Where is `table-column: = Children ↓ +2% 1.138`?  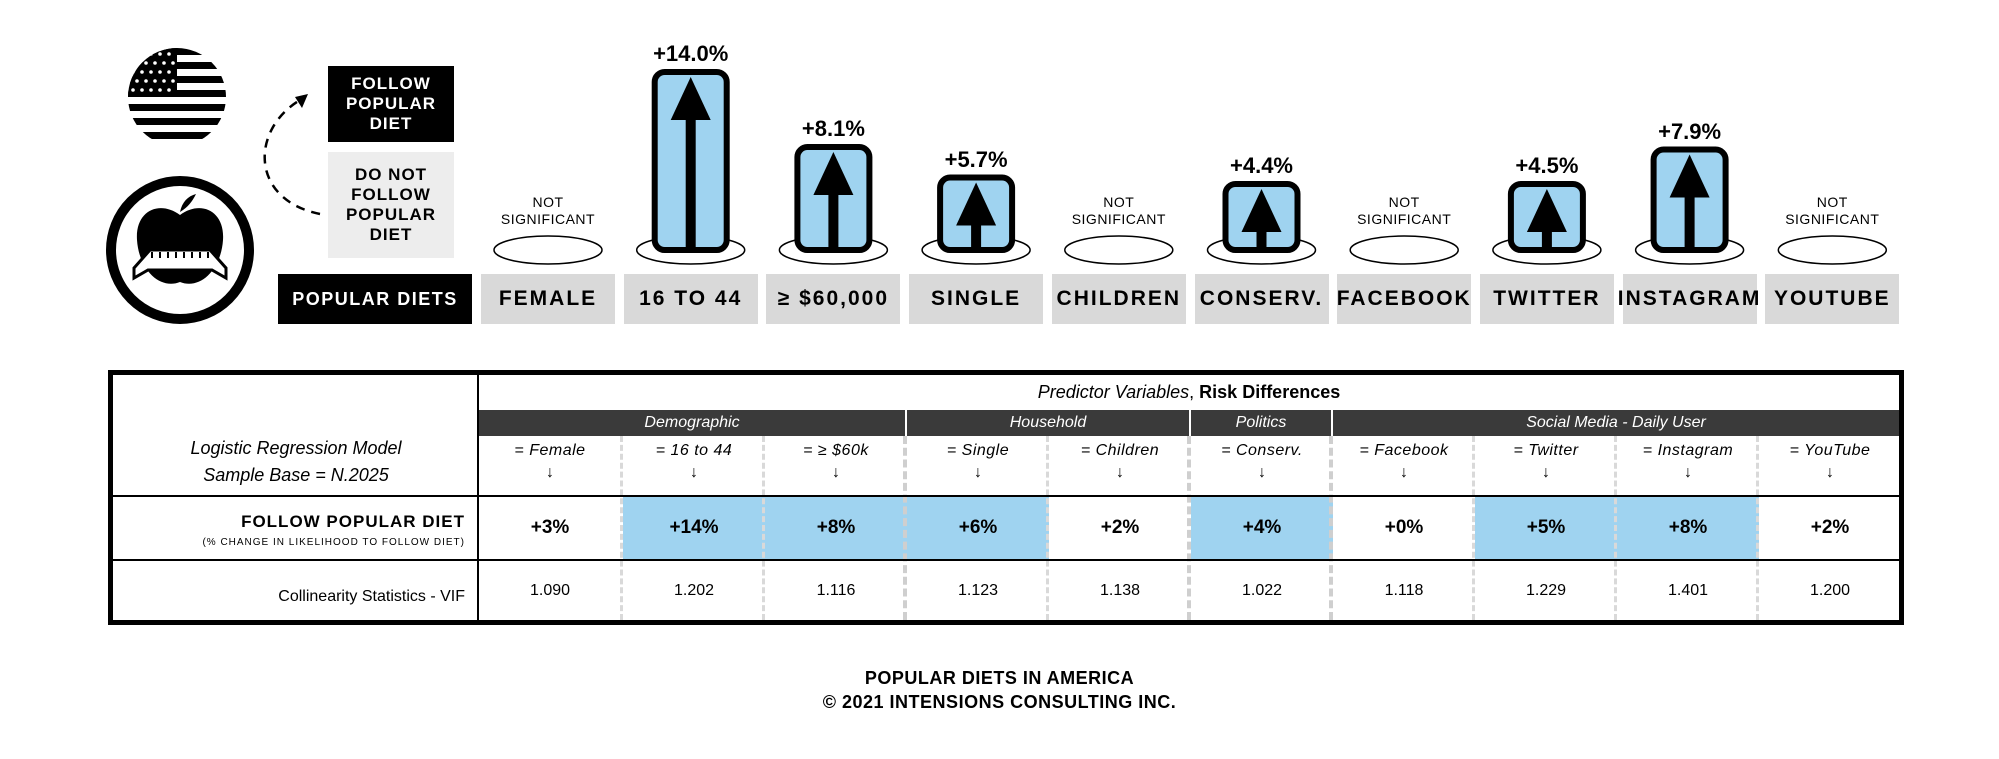 table-column: = Children ↓ +2% 1.138 is located at coordinates (1117, 528).